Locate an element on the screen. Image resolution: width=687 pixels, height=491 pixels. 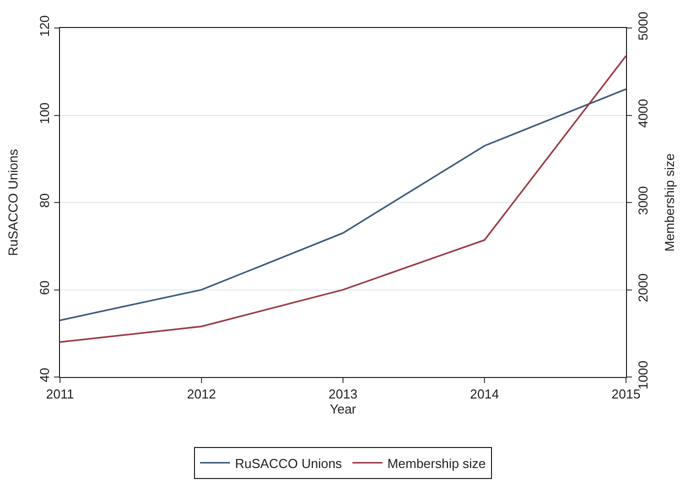
y2-tick-label: 4000 is located at coordinates (643, 113).